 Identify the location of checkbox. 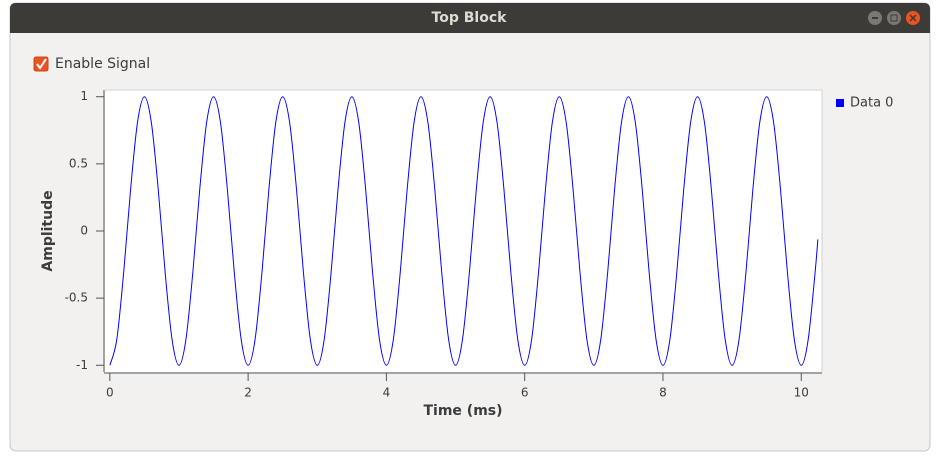
(41, 64).